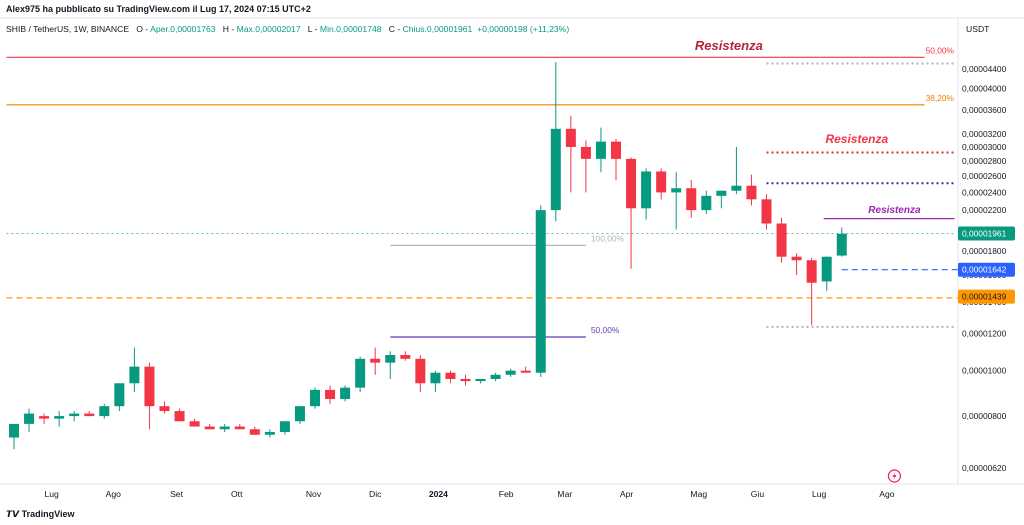 This screenshot has height=525, width=1024. What do you see at coordinates (350, 29) in the screenshot?
I see `low-value: Min.0,00001748` at bounding box center [350, 29].